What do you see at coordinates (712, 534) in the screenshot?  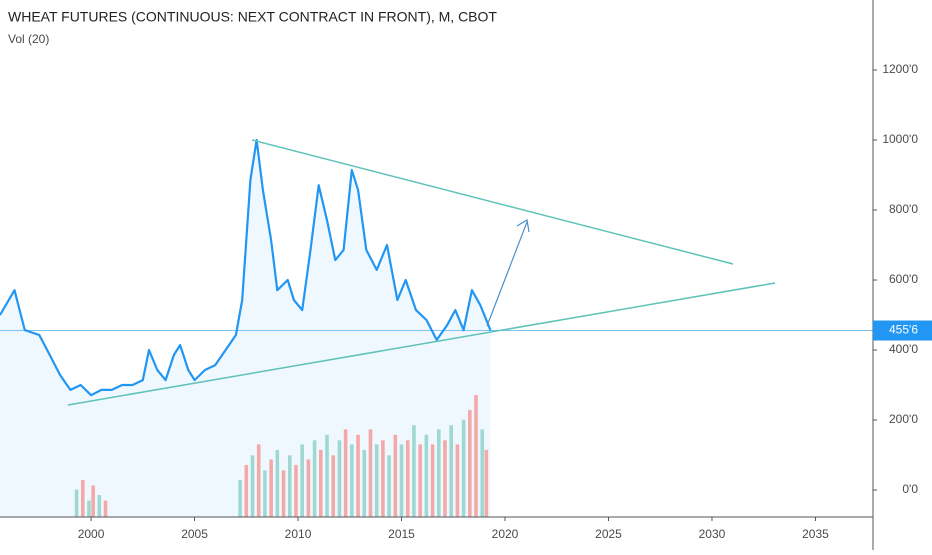 I see `x-tick-label: 2030` at bounding box center [712, 534].